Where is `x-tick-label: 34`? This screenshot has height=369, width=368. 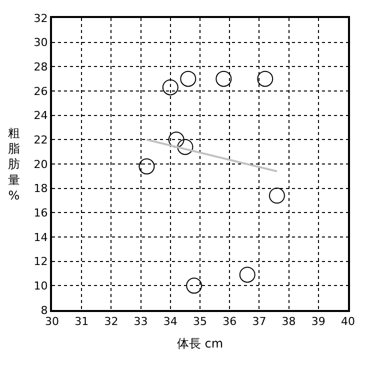 x-tick-label: 34 is located at coordinates (170, 321).